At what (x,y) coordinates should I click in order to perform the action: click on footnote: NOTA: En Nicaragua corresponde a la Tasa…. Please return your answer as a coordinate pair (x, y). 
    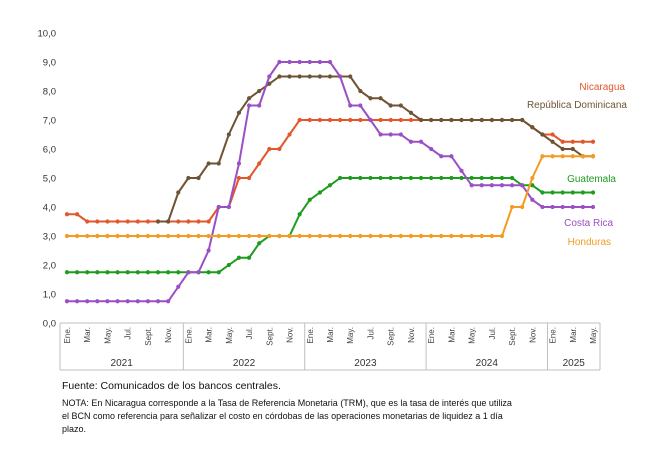
    Looking at the image, I should click on (287, 416).